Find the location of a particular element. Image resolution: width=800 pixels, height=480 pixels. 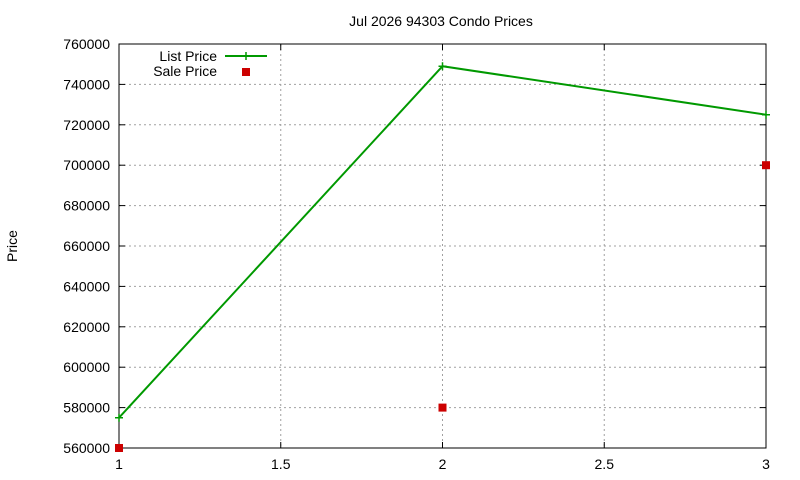

x-tick-label: 1.5 is located at coordinates (281, 464).